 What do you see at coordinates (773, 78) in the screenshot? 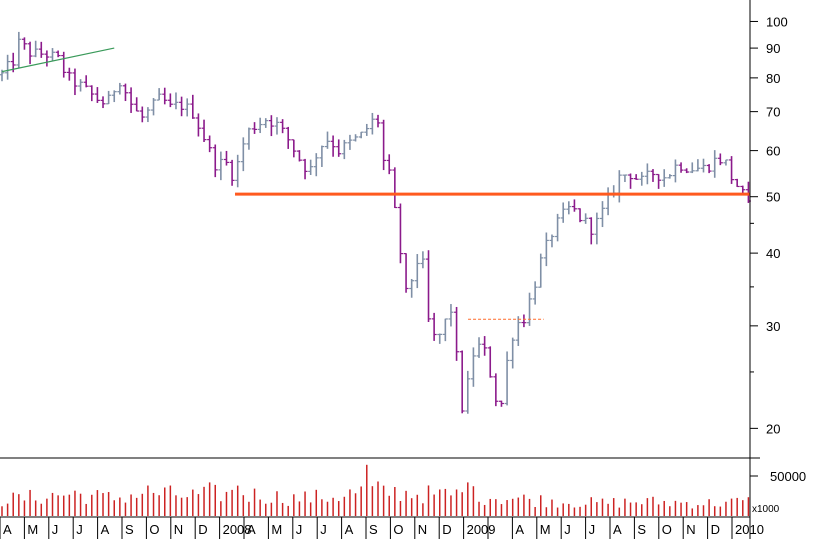
I see `price-tick-label: 80` at bounding box center [773, 78].